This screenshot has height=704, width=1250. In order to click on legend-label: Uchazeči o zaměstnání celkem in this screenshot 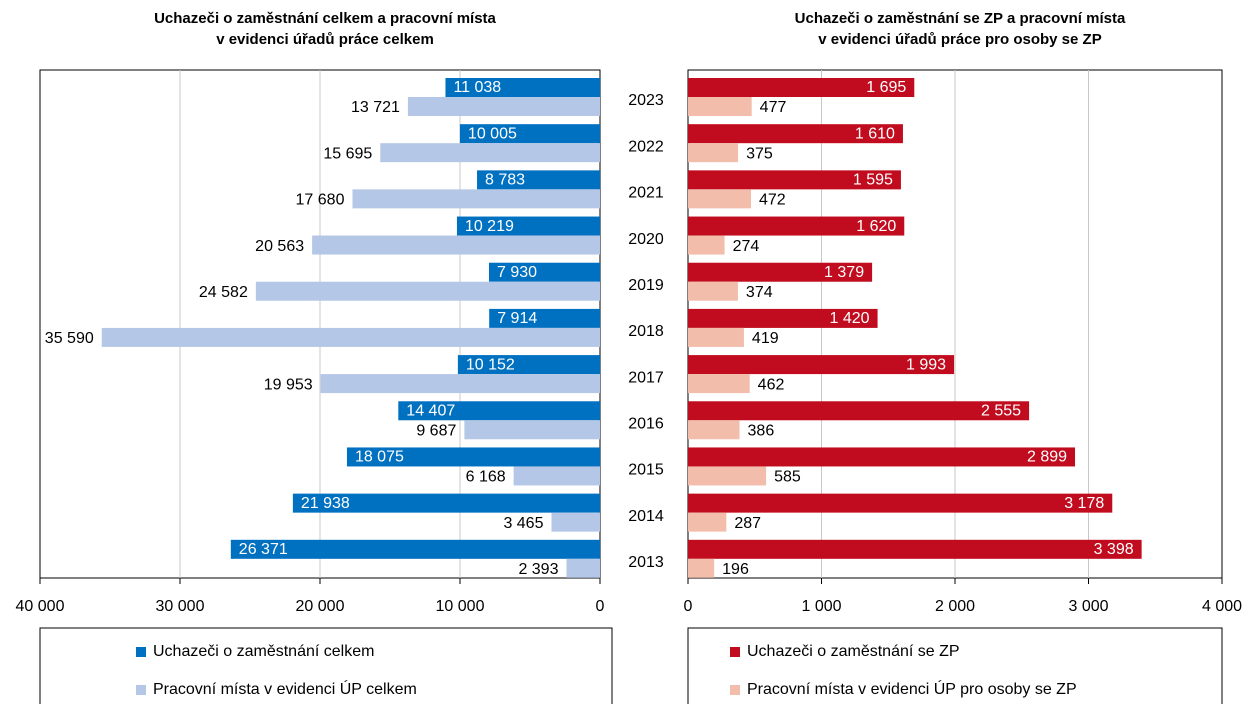, I will do `click(263, 651)`.